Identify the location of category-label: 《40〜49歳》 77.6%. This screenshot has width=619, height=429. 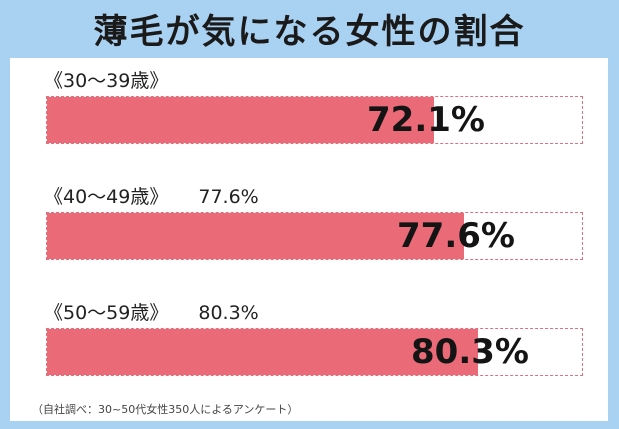
(151, 195).